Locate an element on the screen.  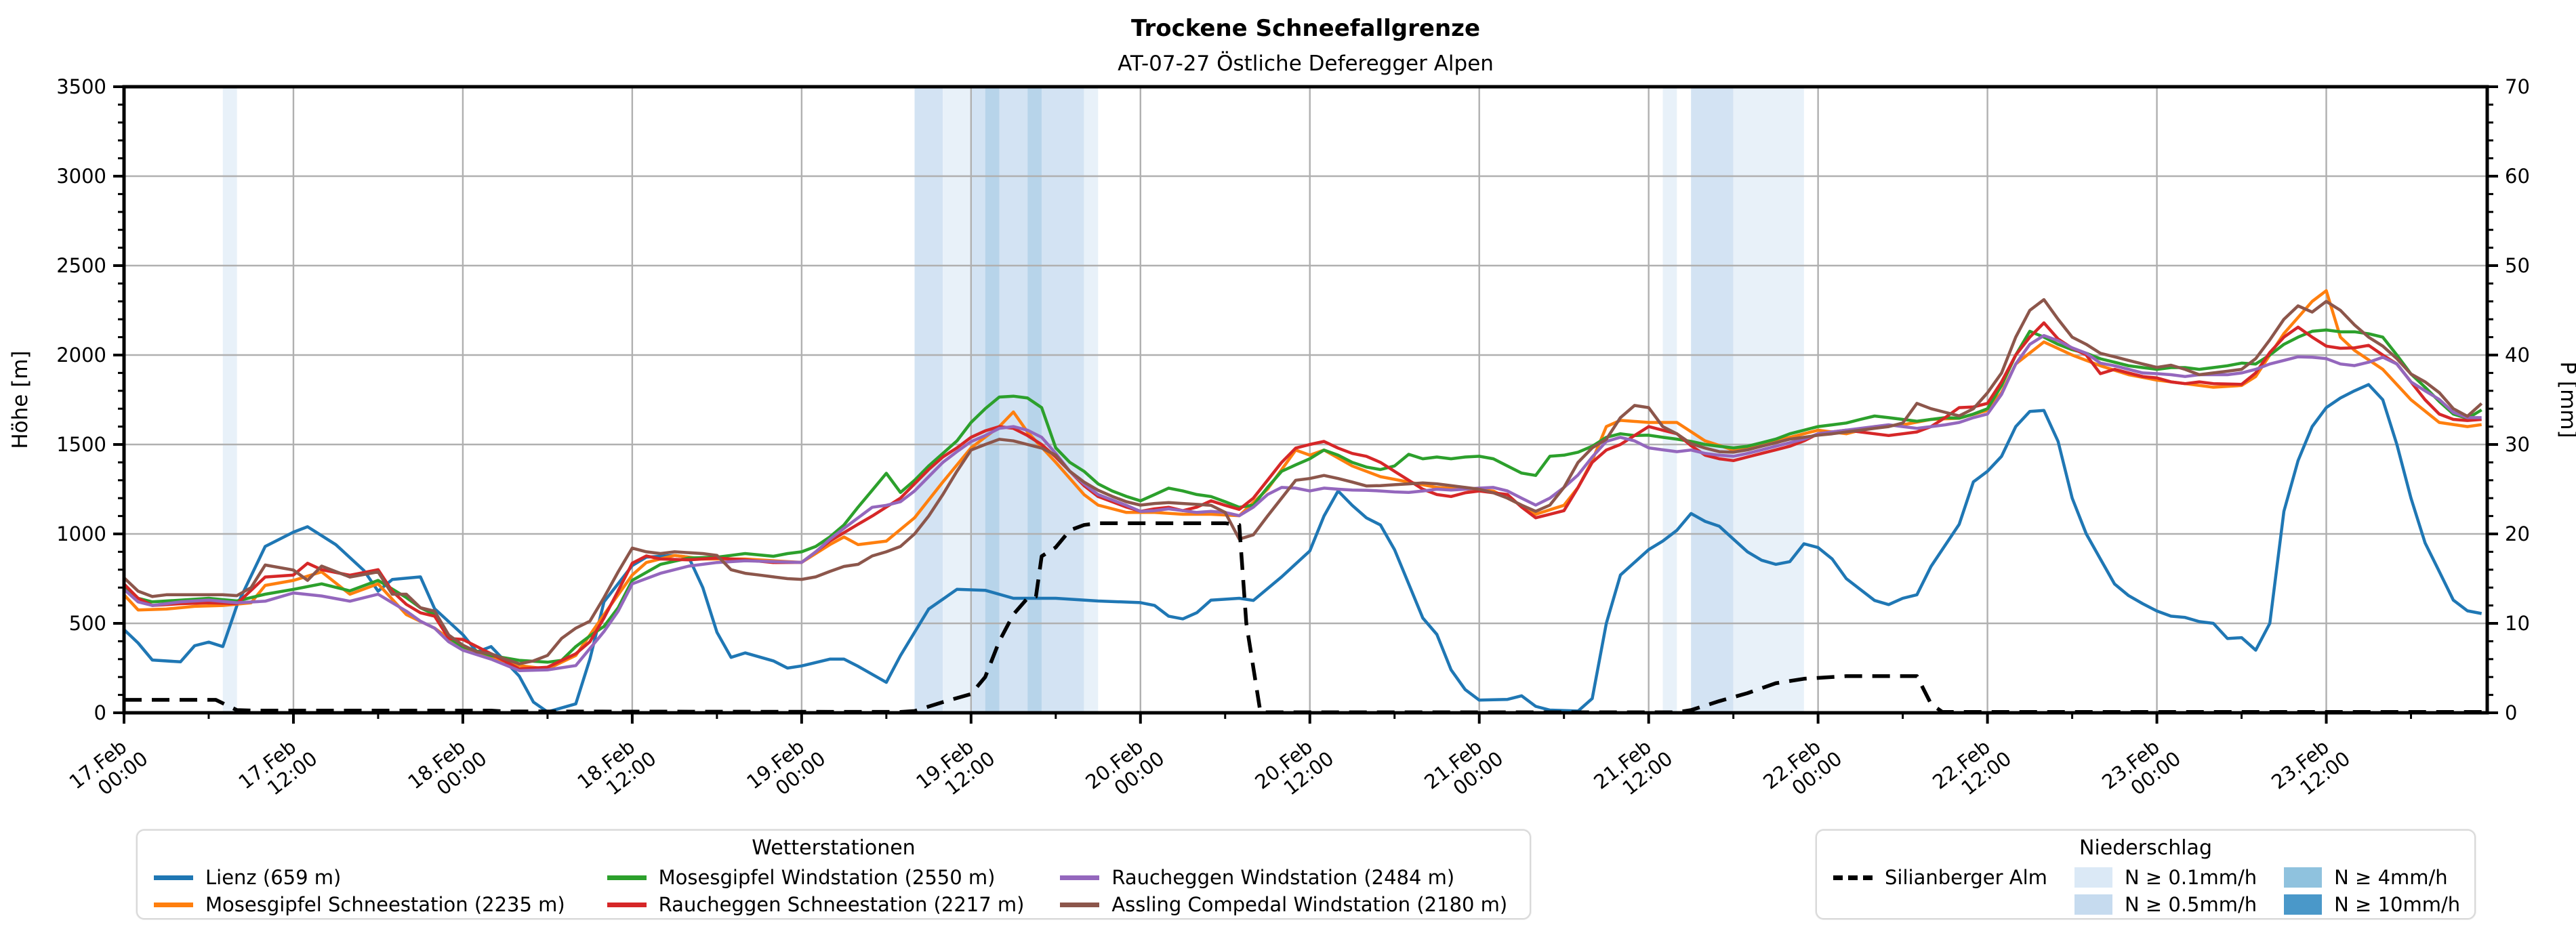
mosesgipfel-schnee-line-swatch is located at coordinates (174, 904).